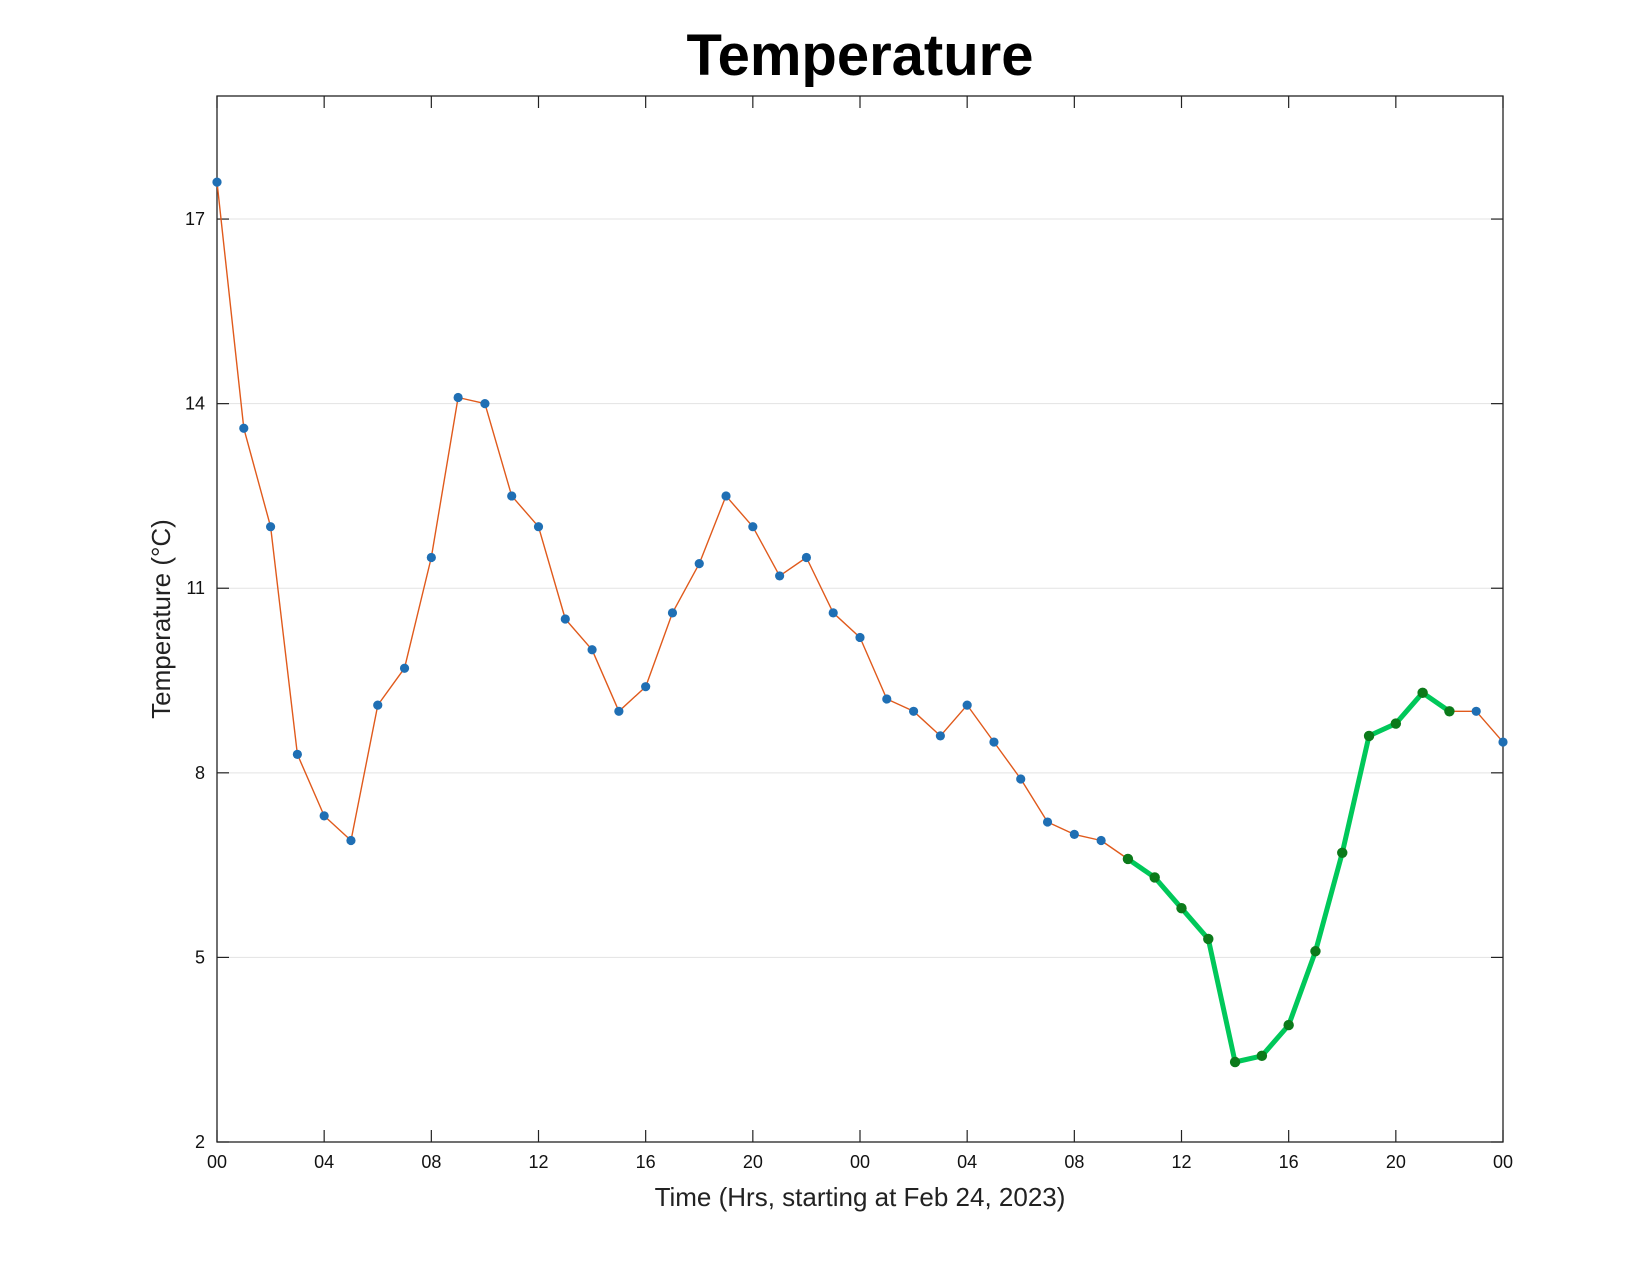 Image resolution: width=1650 pixels, height=1275 pixels. Describe the element at coordinates (161, 619) in the screenshot. I see `y-axis-label: Temperature (°C)` at that location.